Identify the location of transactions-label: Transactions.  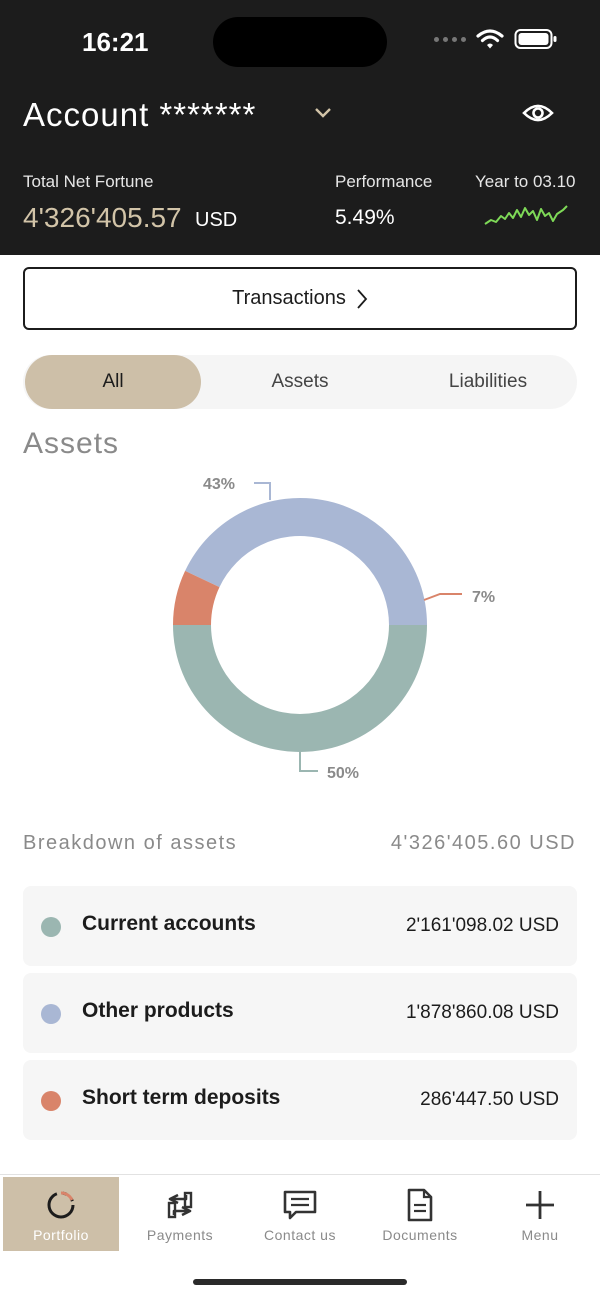
(289, 298).